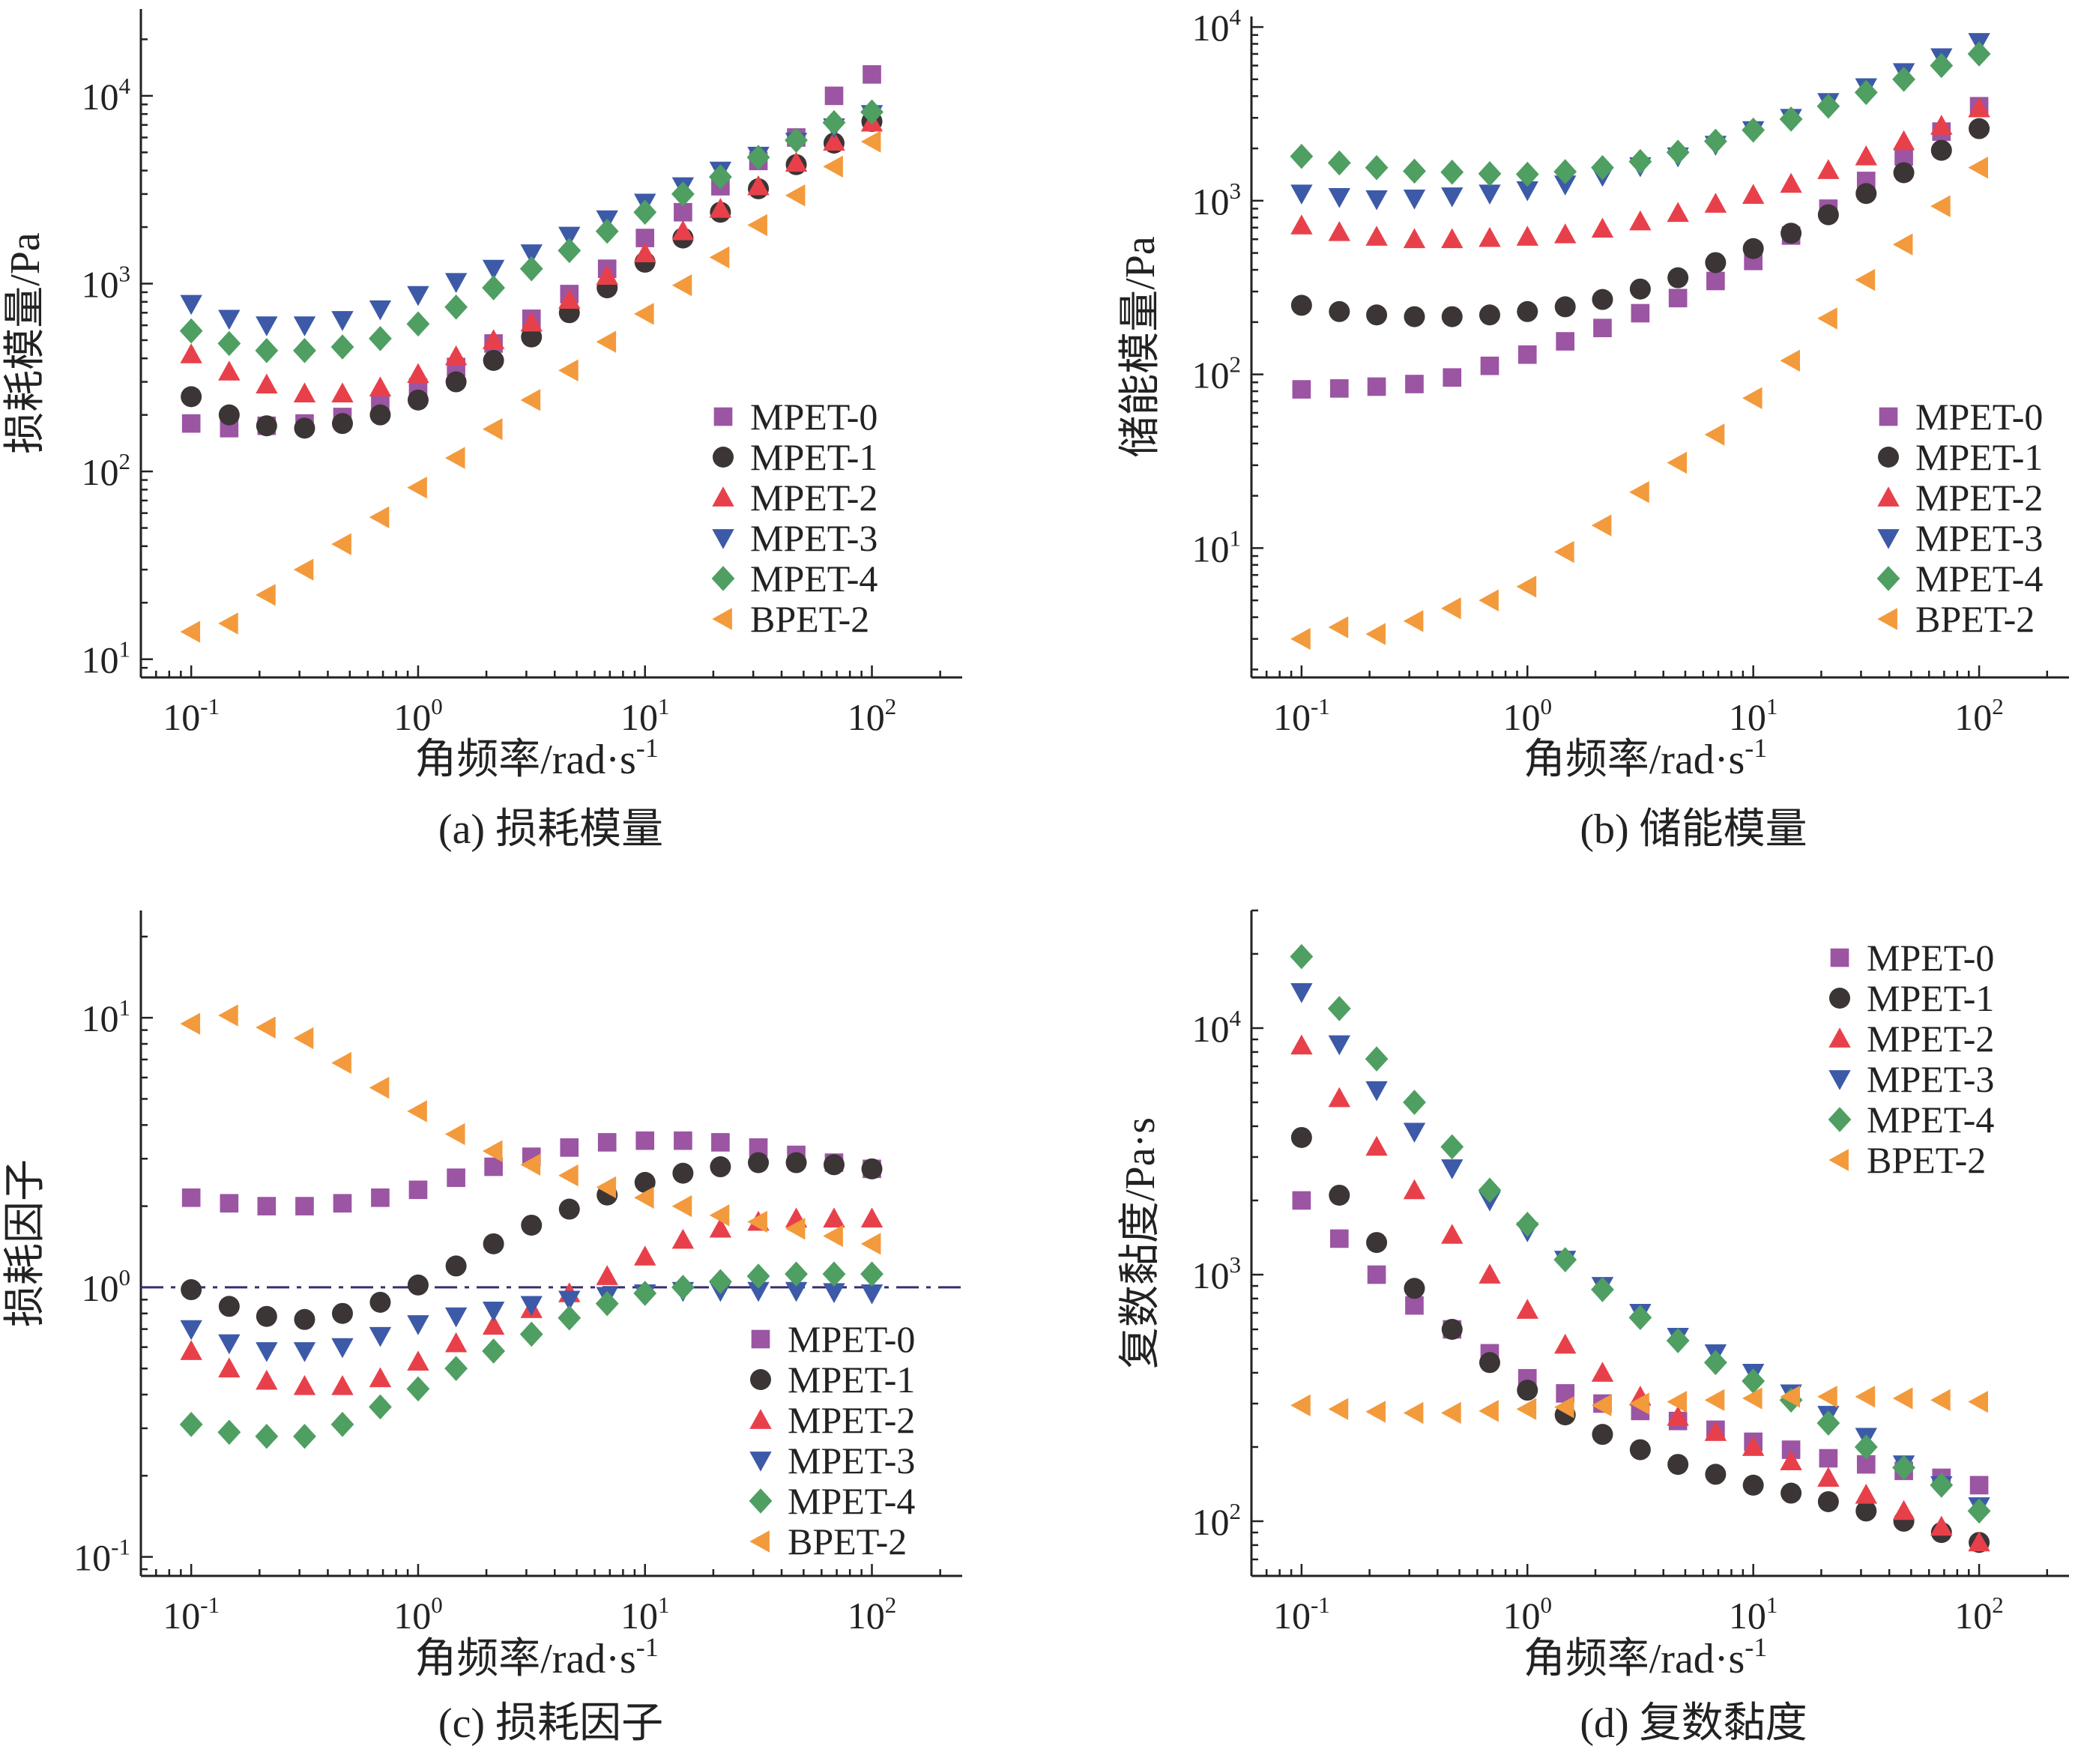 The image size is (2078, 1764). Describe the element at coordinates (1645, 758) in the screenshot. I see `x-axis-label: 角频率/rad·s-1` at that location.